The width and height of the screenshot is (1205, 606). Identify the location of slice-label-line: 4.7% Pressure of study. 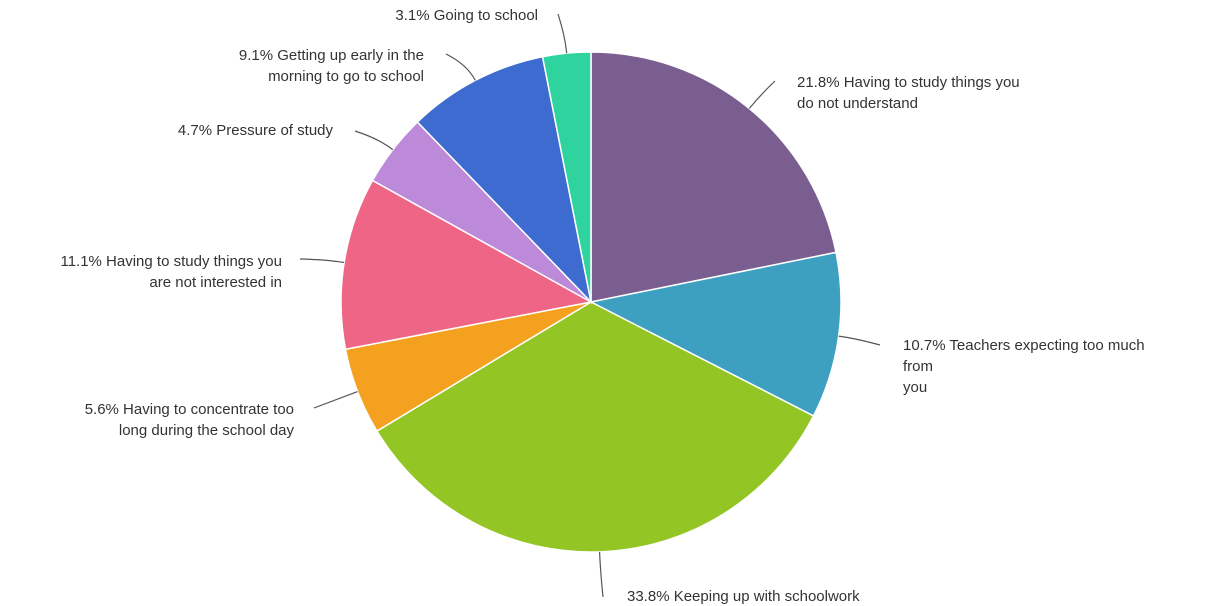
(256, 130).